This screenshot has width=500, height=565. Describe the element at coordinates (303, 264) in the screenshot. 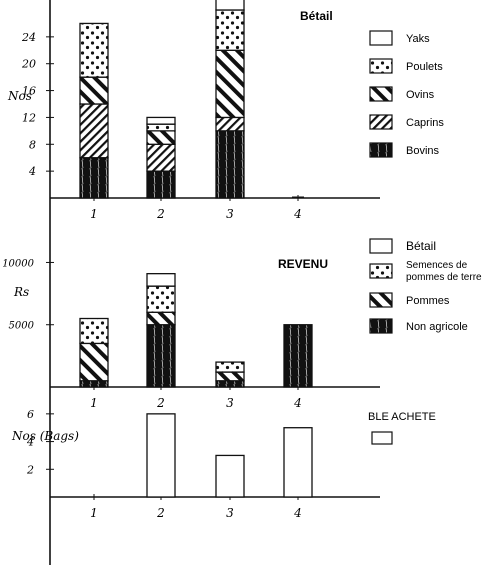

I see `chart-title: REVENU` at that location.